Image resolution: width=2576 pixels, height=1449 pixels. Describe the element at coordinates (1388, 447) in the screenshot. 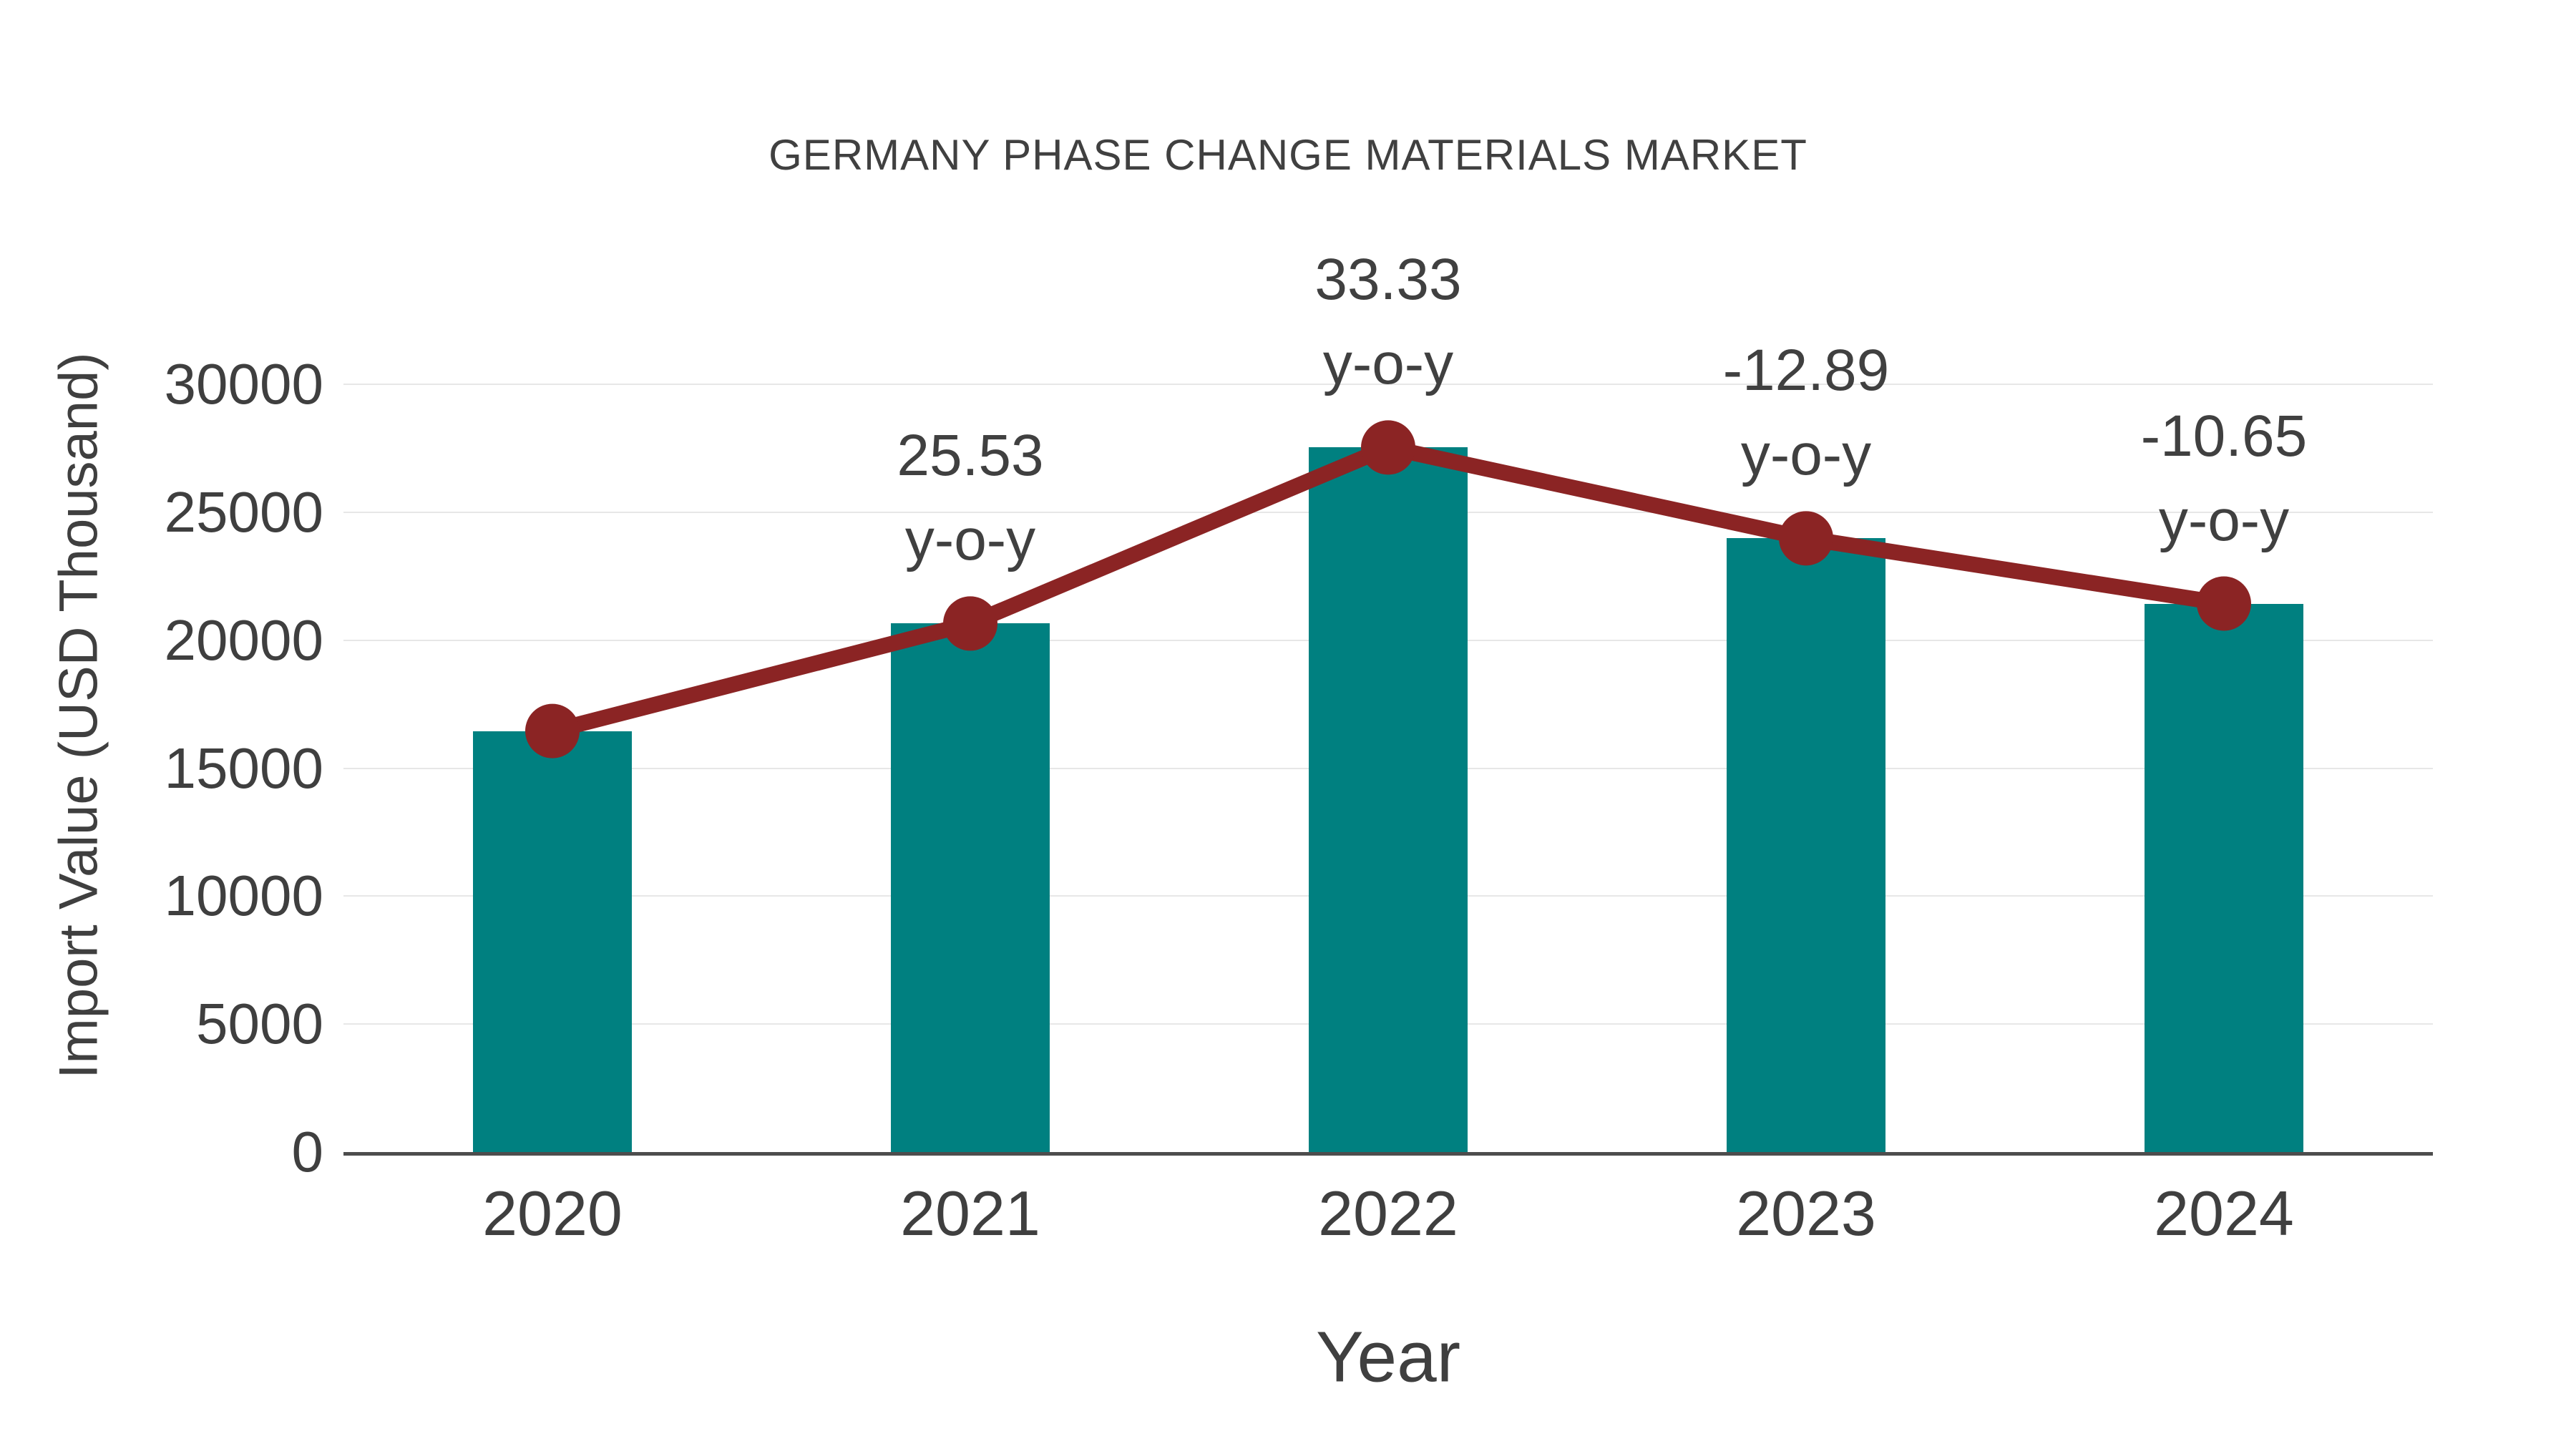

I see `marker-2022` at that location.